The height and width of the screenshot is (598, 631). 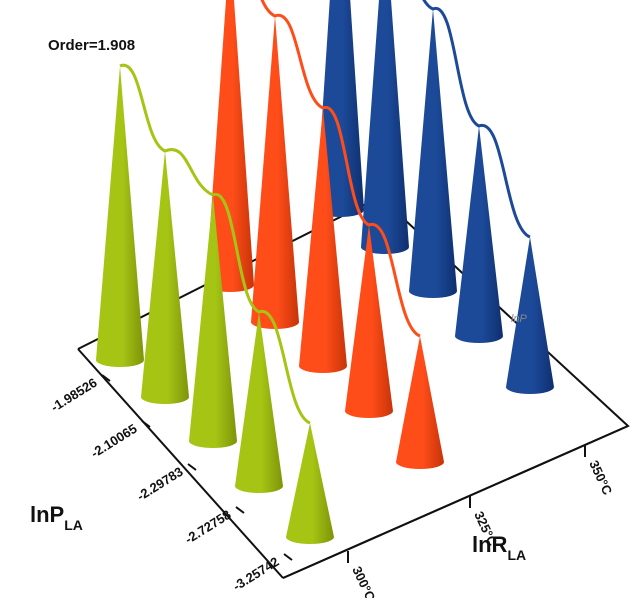 What do you see at coordinates (455, 502) in the screenshot?
I see `lnR-axis-line` at bounding box center [455, 502].